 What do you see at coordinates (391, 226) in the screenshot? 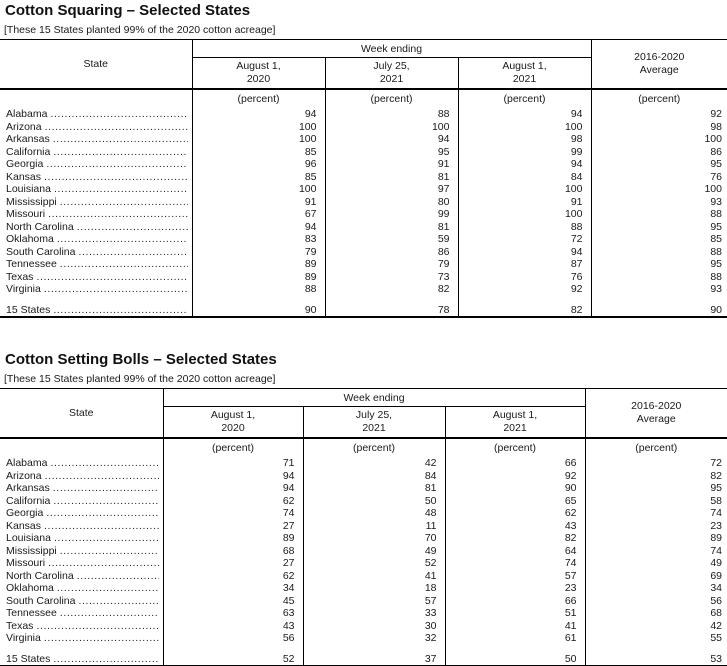
I see `value-cell: 81` at bounding box center [391, 226].